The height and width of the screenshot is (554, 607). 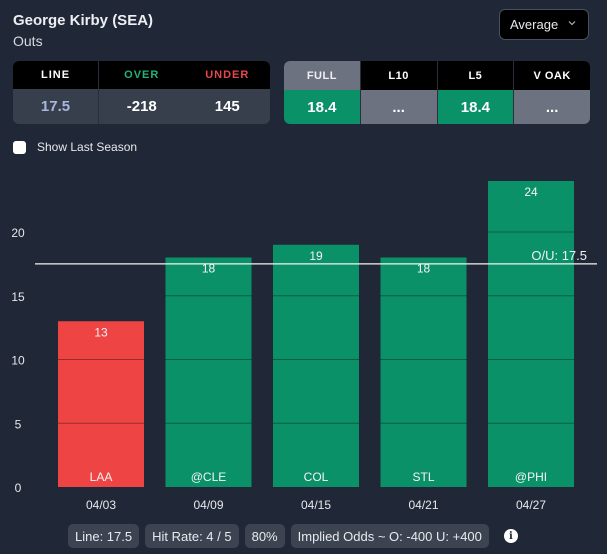 I want to click on line-odds-table: LINE OVER UNDER 17.5 -218 145, so click(x=141, y=92).